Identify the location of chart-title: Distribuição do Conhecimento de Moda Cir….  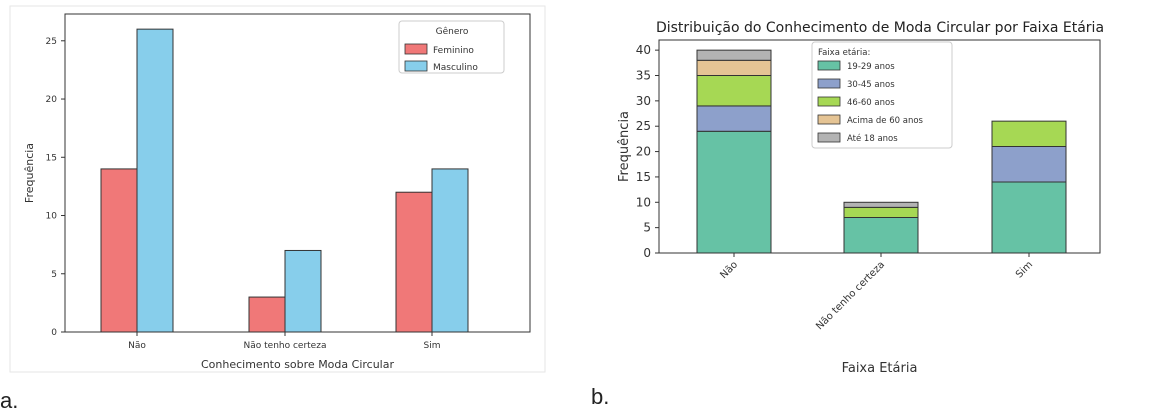
(880, 28).